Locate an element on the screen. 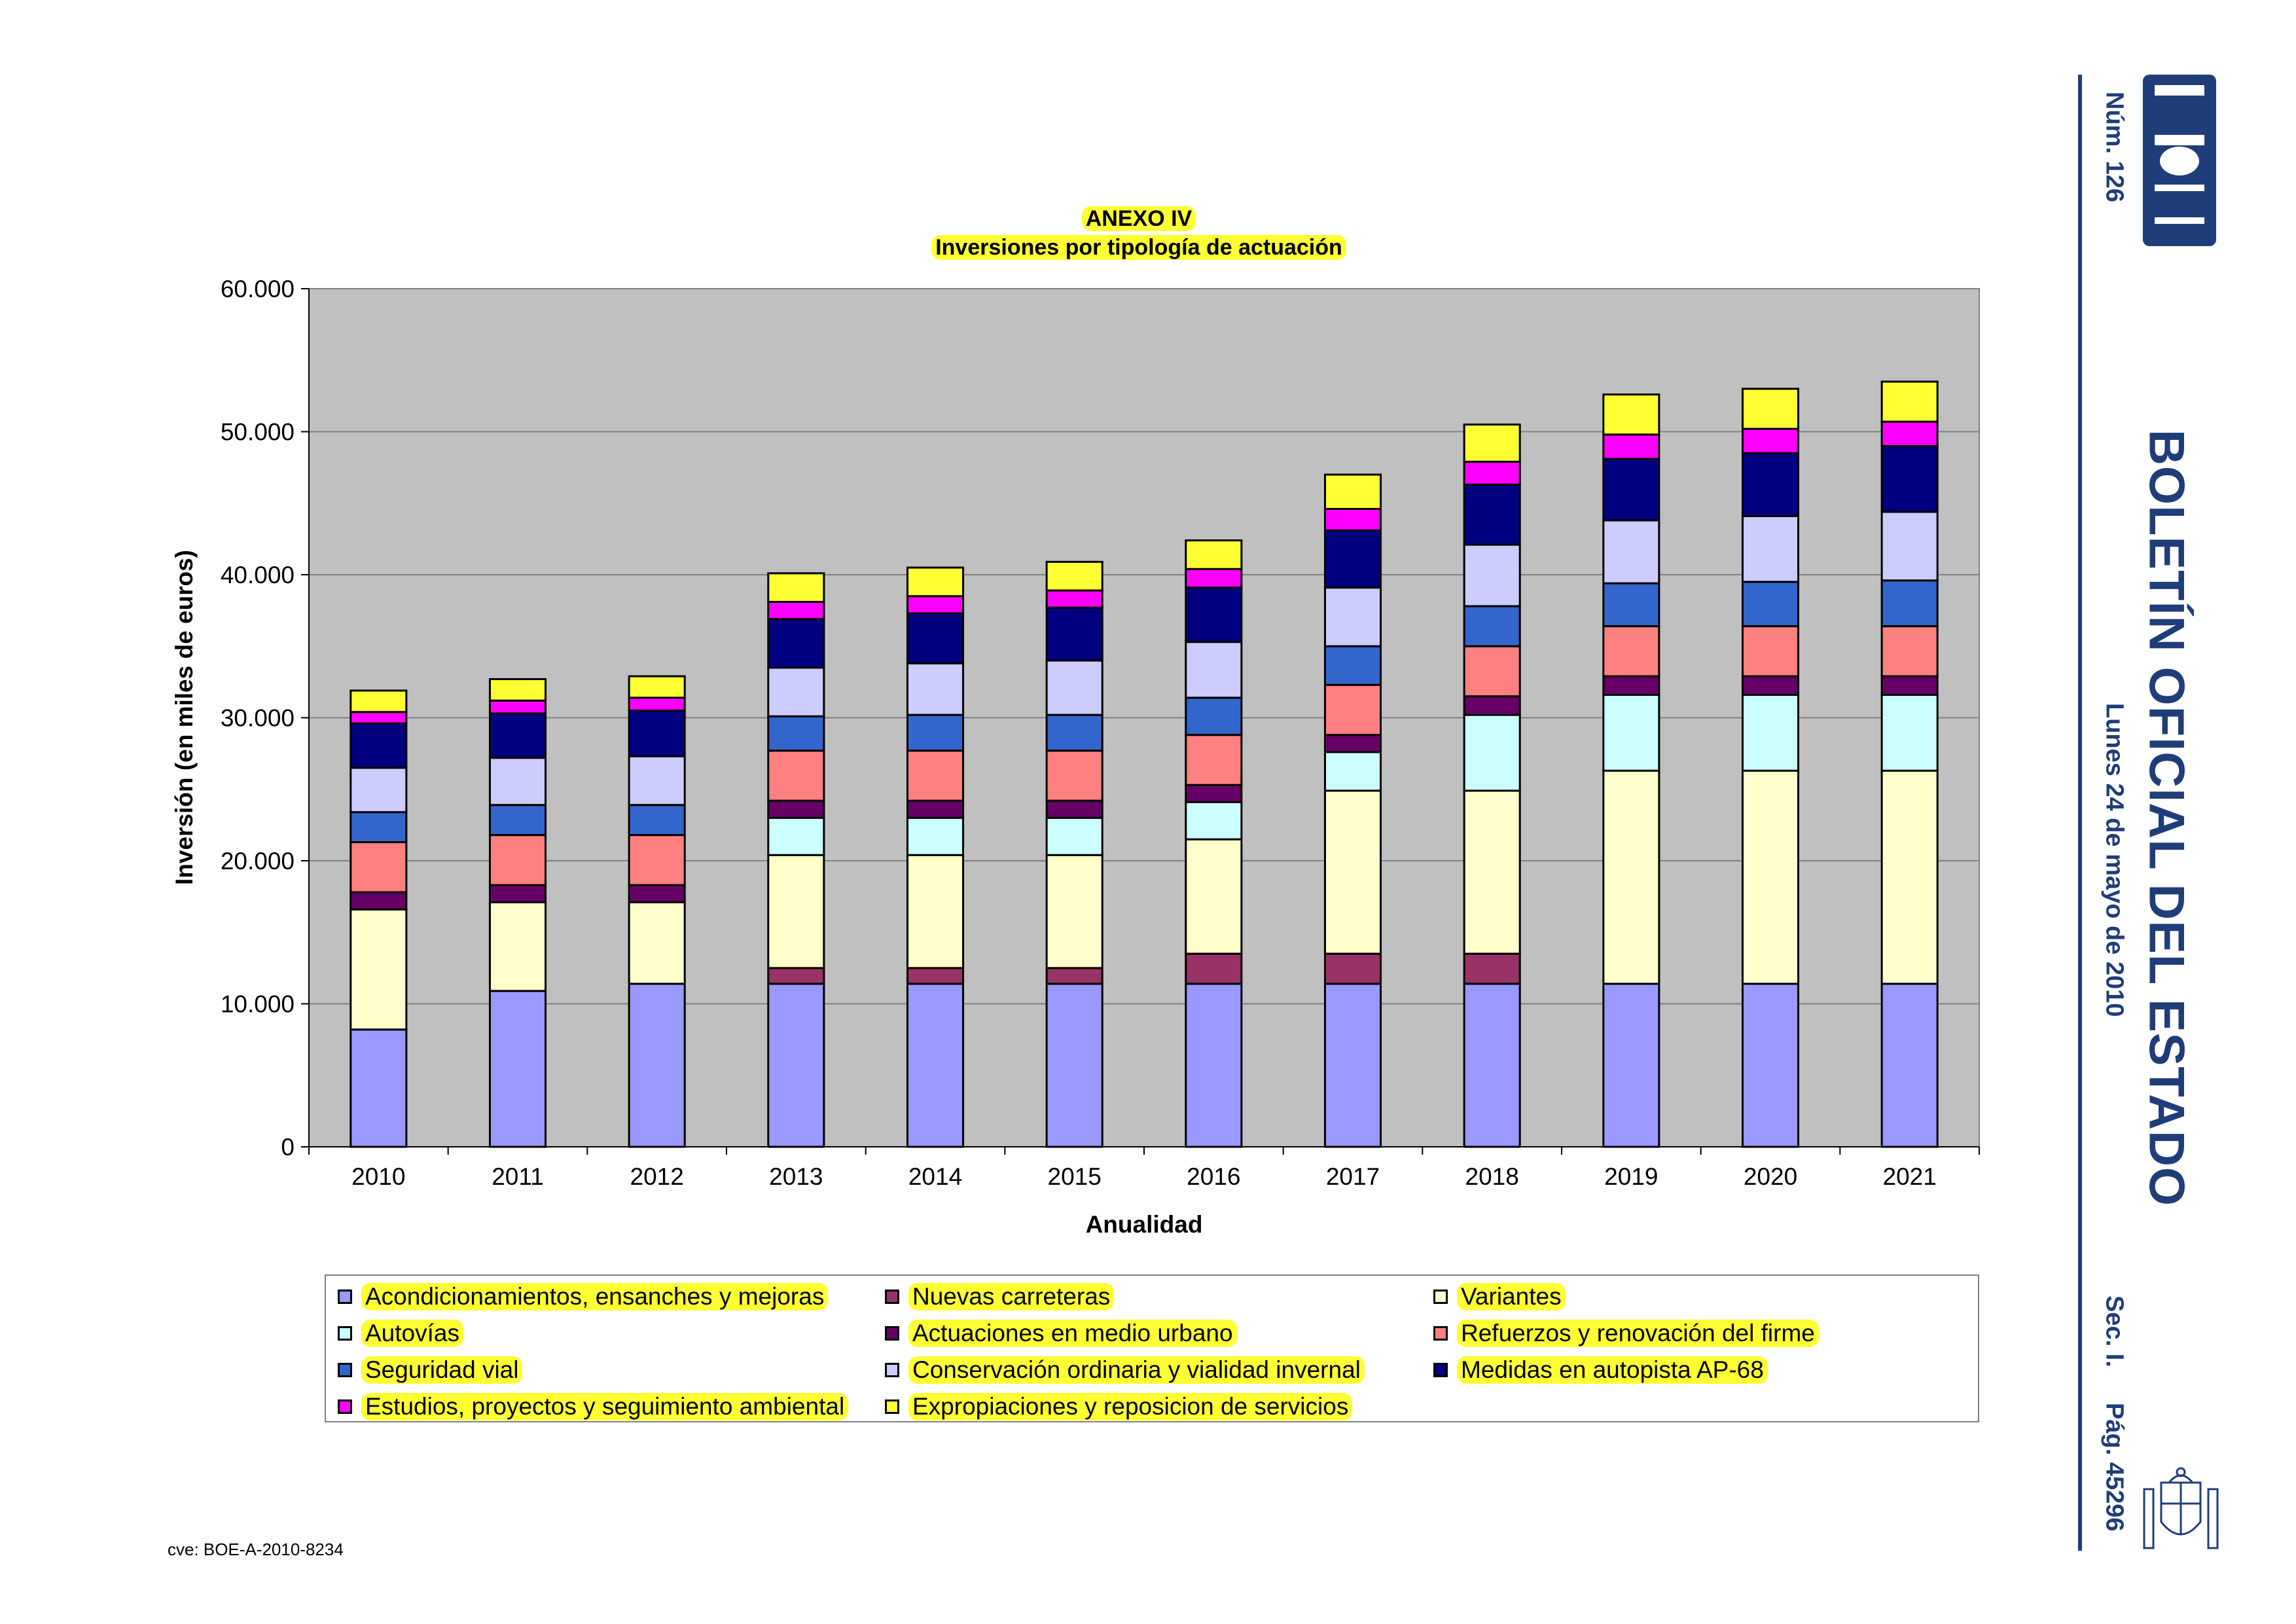 This screenshot has width=2296, height=1624. legend-label: Acondicionamientos, ensanches y mejoras is located at coordinates (595, 1296).